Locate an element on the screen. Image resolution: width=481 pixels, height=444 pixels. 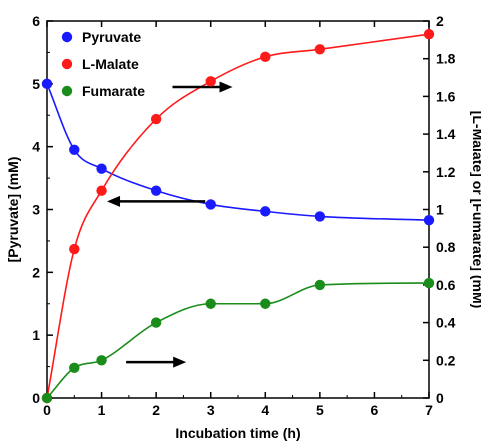
x-tick-label: 1 is located at coordinates (102, 410).